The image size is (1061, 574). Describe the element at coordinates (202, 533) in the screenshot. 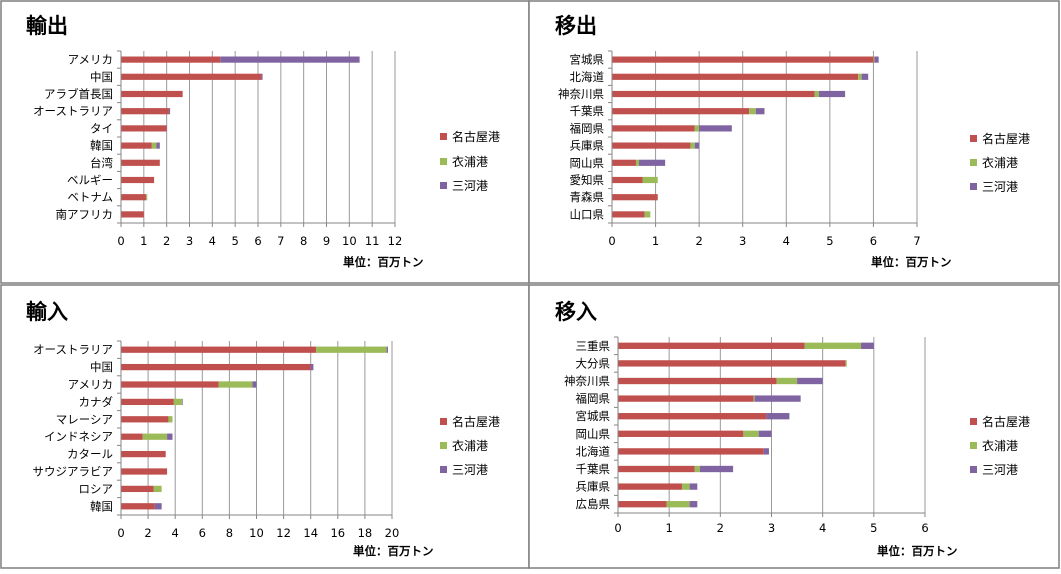

I see `x-tick-label: 6` at that location.